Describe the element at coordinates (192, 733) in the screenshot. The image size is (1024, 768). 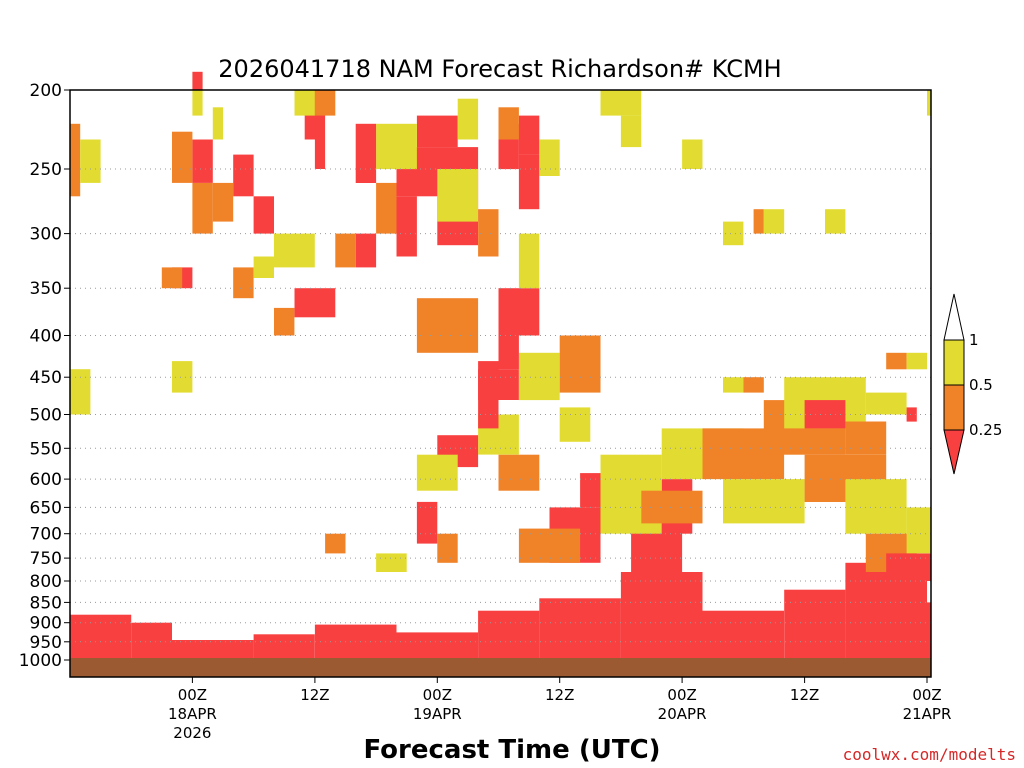
I see `x-tick-year: 2026` at that location.